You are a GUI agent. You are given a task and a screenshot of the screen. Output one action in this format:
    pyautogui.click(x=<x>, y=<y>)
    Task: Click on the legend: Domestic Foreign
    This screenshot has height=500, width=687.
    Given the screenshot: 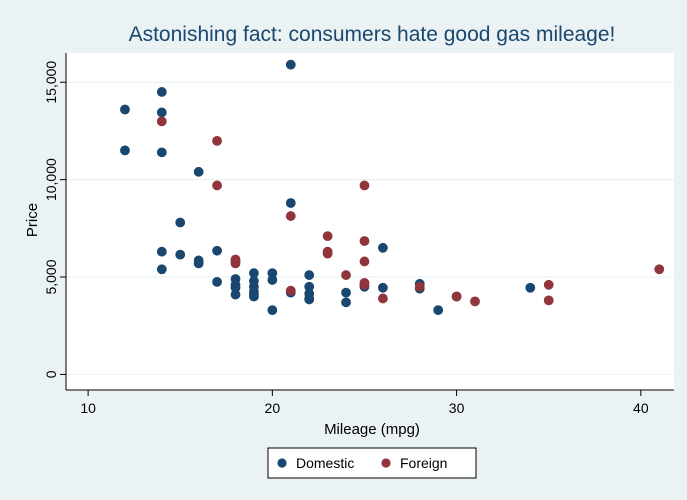 What is the action you would take?
    pyautogui.click(x=372, y=463)
    